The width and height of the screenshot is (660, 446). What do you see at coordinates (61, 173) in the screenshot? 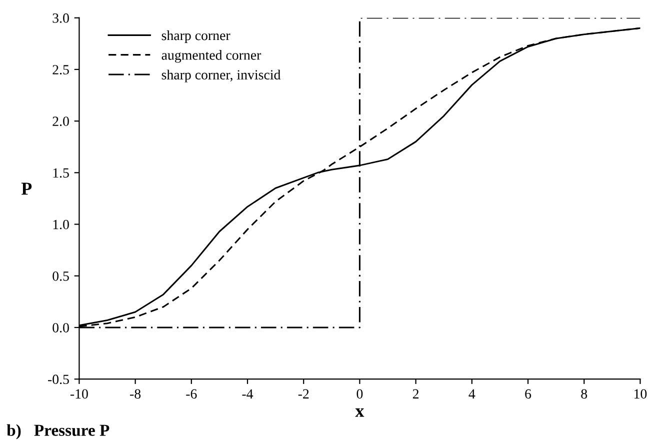
I see `y-tick-label: 1.5` at bounding box center [61, 173].